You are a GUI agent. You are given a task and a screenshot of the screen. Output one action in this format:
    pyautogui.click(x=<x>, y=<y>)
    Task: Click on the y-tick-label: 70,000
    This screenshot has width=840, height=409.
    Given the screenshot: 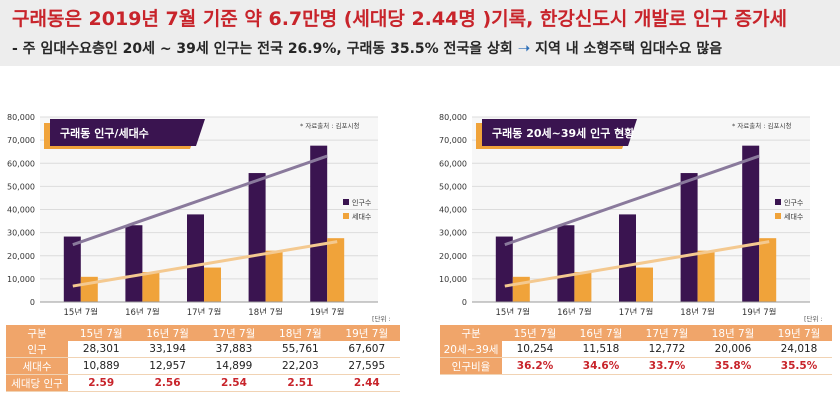 What is the action you would take?
    pyautogui.click(x=453, y=140)
    